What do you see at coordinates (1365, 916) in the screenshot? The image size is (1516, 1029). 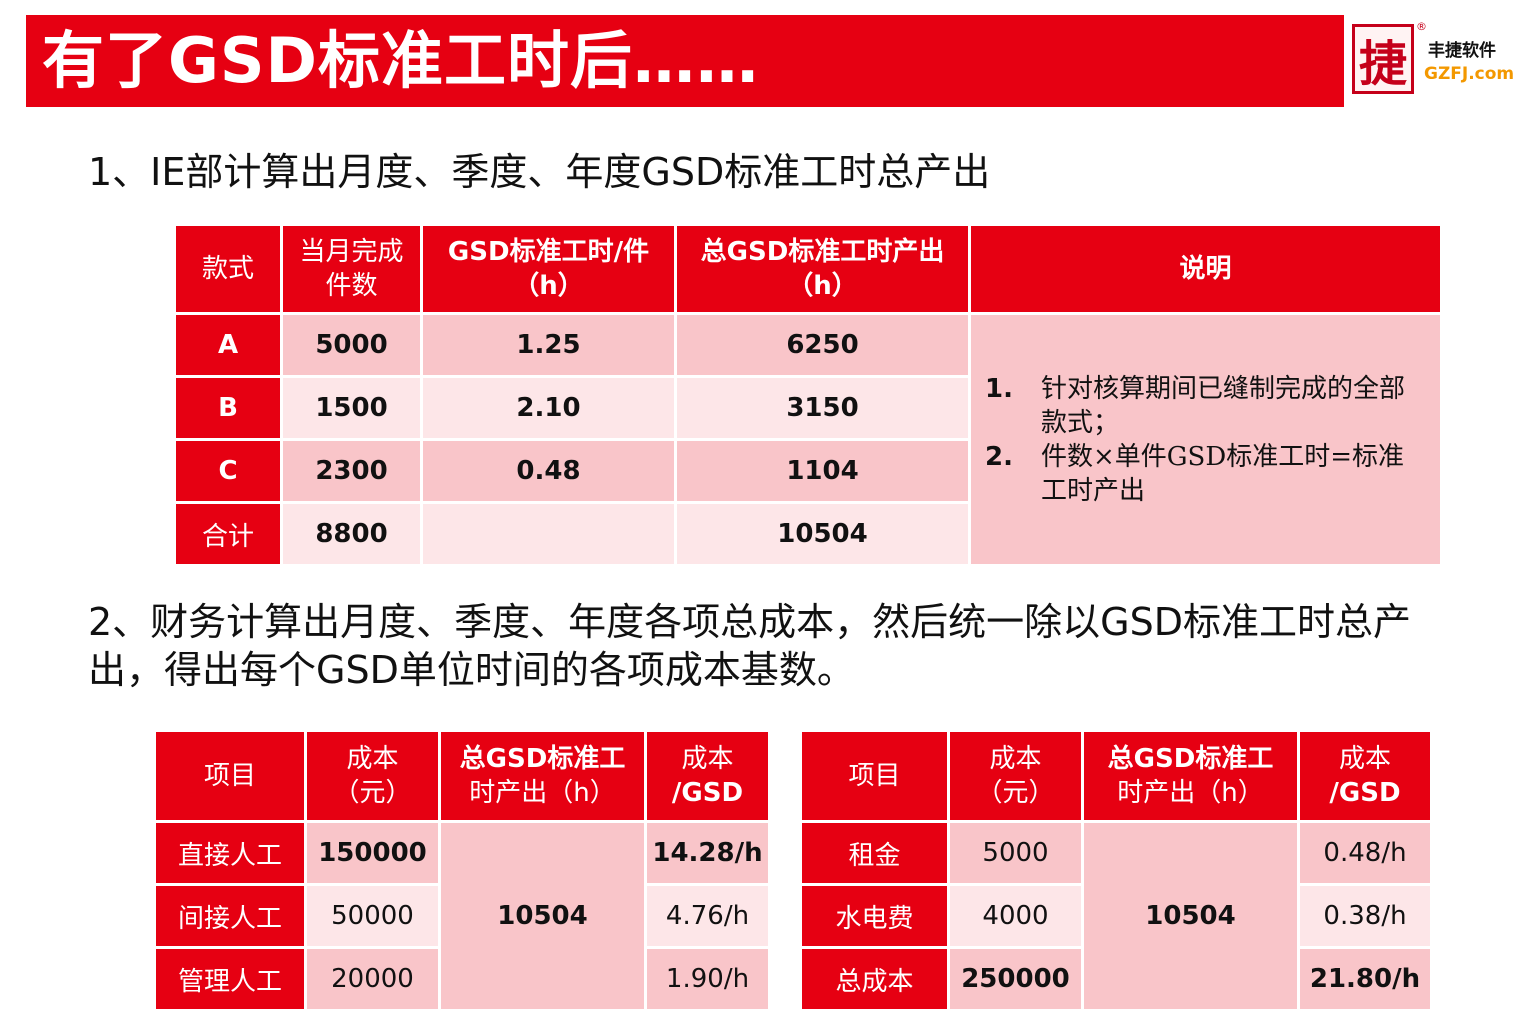 I see `rate-cell: 0.38/h` at bounding box center [1365, 916].